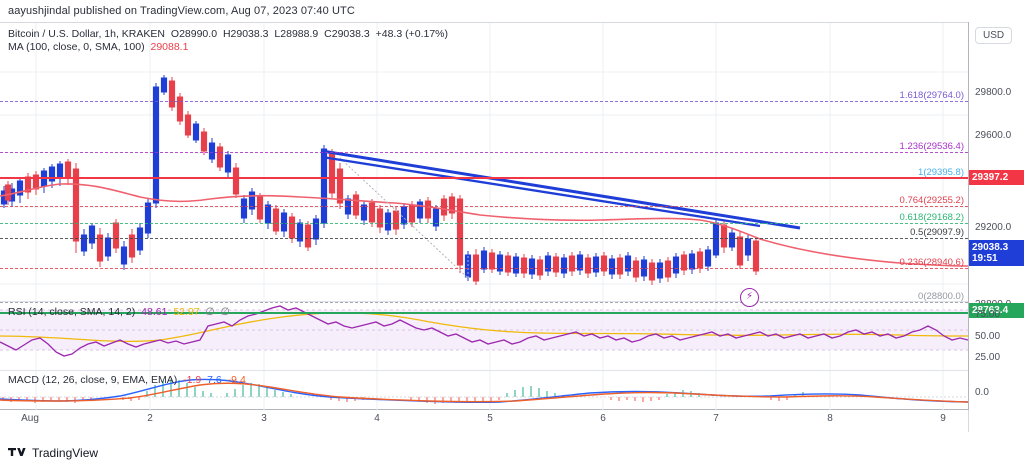 This screenshot has height=465, width=1024. Describe the element at coordinates (194, 34) in the screenshot. I see `open-value: O28990.0` at that location.